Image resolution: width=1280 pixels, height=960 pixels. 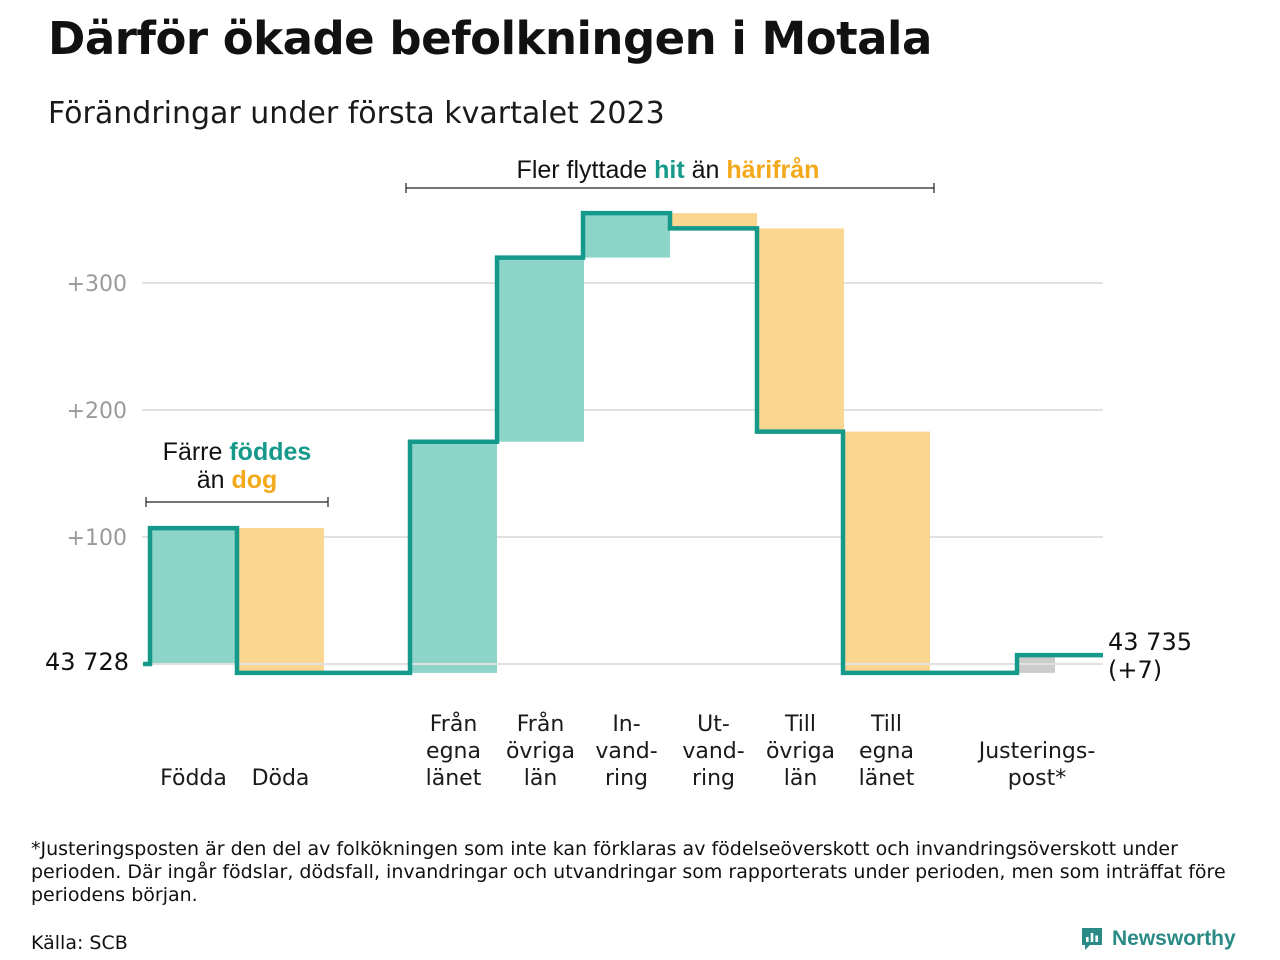 I want to click on y-tick-label: +100, so click(x=97, y=538).